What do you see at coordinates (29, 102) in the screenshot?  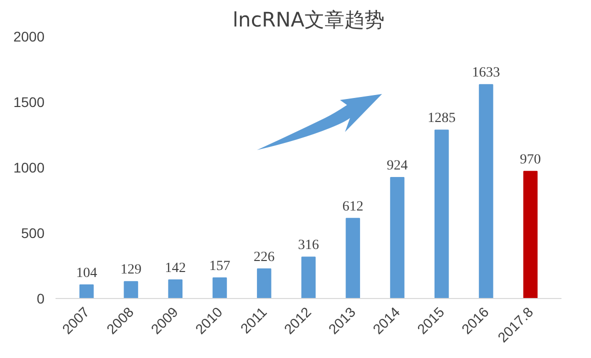 I see `y-tick-label: 1500` at bounding box center [29, 102].